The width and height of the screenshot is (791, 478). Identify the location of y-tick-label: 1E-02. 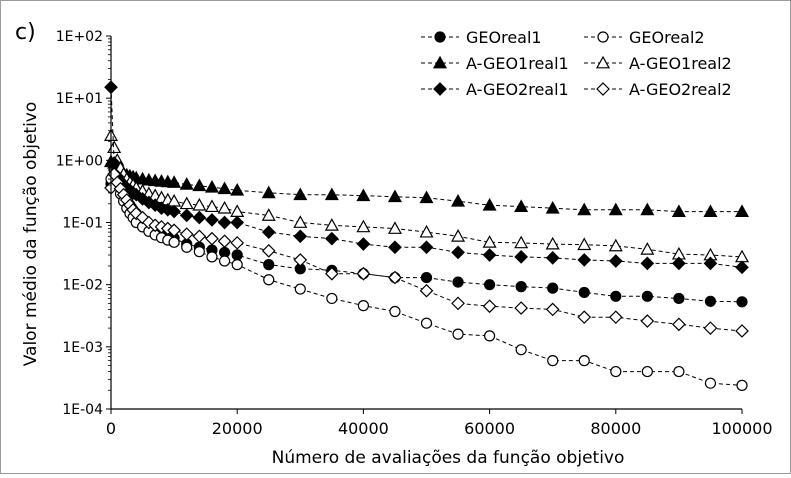
(82, 286).